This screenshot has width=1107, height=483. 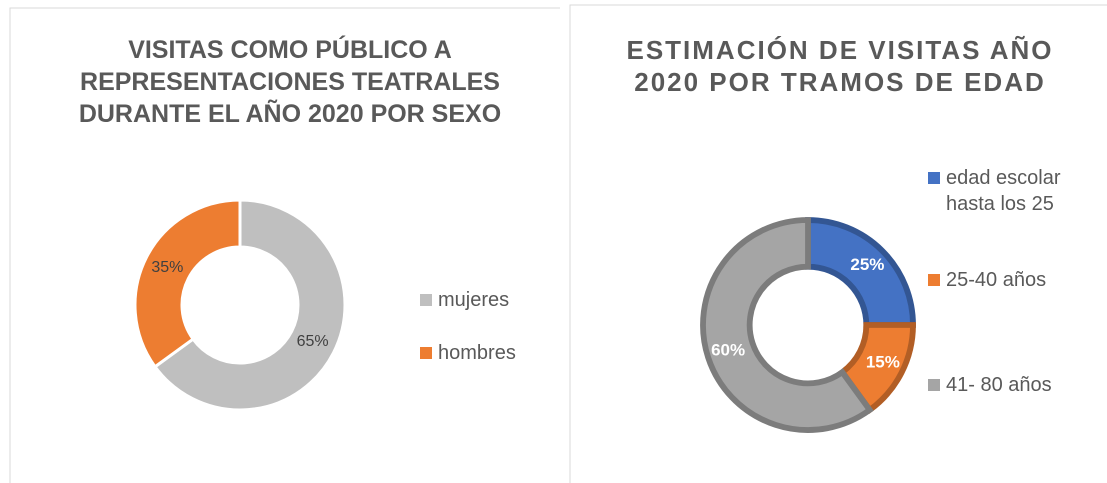 What do you see at coordinates (867, 264) in the screenshot?
I see `data-label: 25%` at bounding box center [867, 264].